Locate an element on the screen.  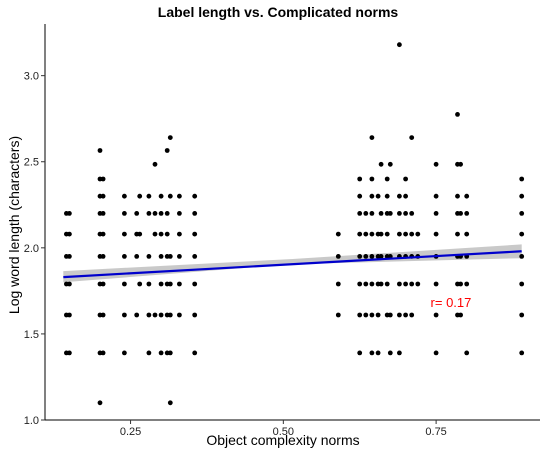
x-tick-label: 0.50 is located at coordinates (283, 432).